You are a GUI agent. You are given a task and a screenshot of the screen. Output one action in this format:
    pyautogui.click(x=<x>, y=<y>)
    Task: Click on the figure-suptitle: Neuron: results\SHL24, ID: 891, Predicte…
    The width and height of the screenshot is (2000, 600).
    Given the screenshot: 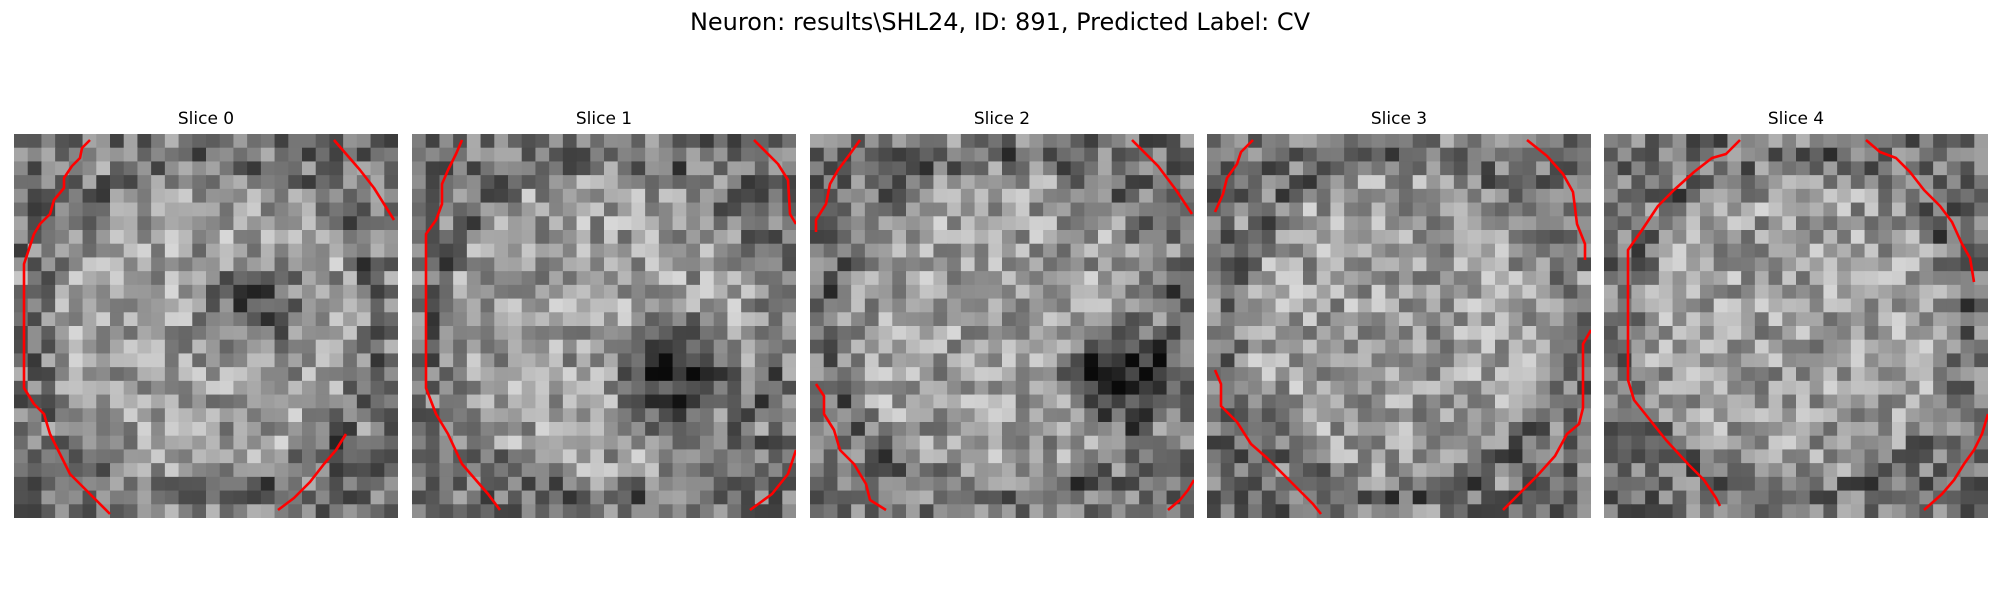 What is the action you would take?
    pyautogui.click(x=1000, y=22)
    